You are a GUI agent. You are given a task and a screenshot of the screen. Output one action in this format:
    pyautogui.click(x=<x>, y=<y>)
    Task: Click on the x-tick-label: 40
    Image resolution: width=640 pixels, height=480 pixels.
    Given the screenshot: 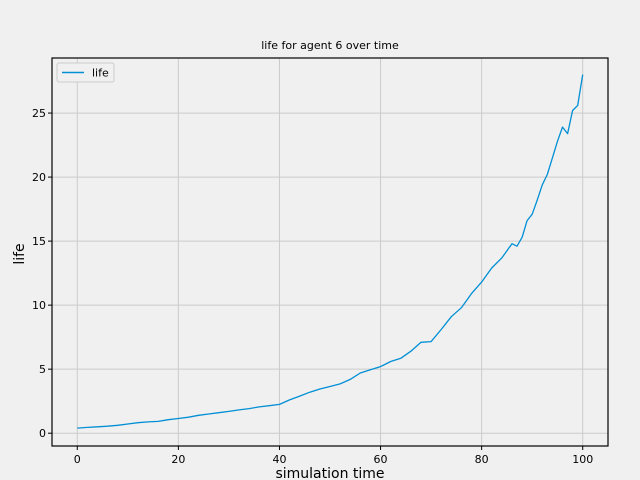 What is the action you would take?
    pyautogui.click(x=279, y=459)
    